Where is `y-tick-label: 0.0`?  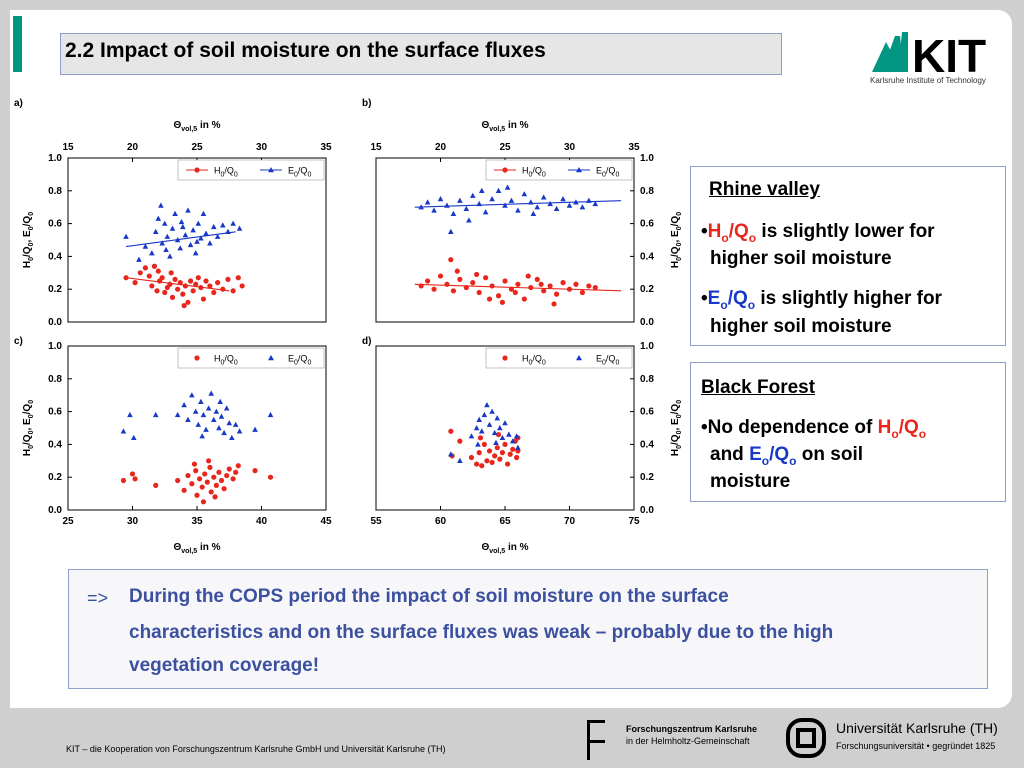 y-tick-label: 0.0 is located at coordinates (647, 510).